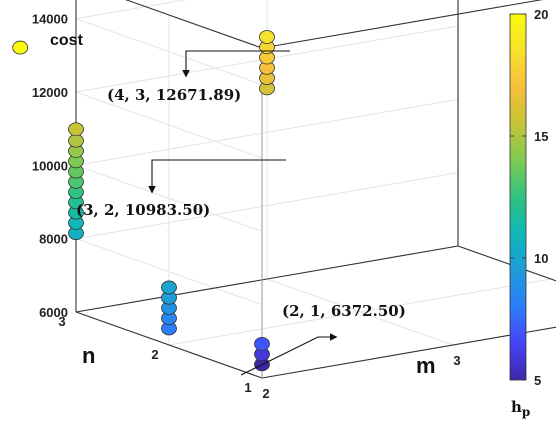  I want to click on annotation-label: (4, 3, 12671.89), so click(174, 95).